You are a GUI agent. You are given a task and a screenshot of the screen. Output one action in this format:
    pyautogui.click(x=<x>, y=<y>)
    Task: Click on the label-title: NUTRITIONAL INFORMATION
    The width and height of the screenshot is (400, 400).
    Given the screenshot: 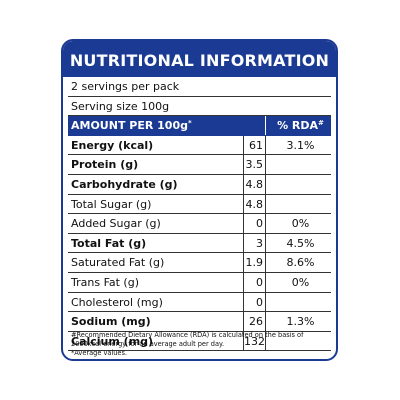 What is the action you would take?
    pyautogui.click(x=199, y=59)
    